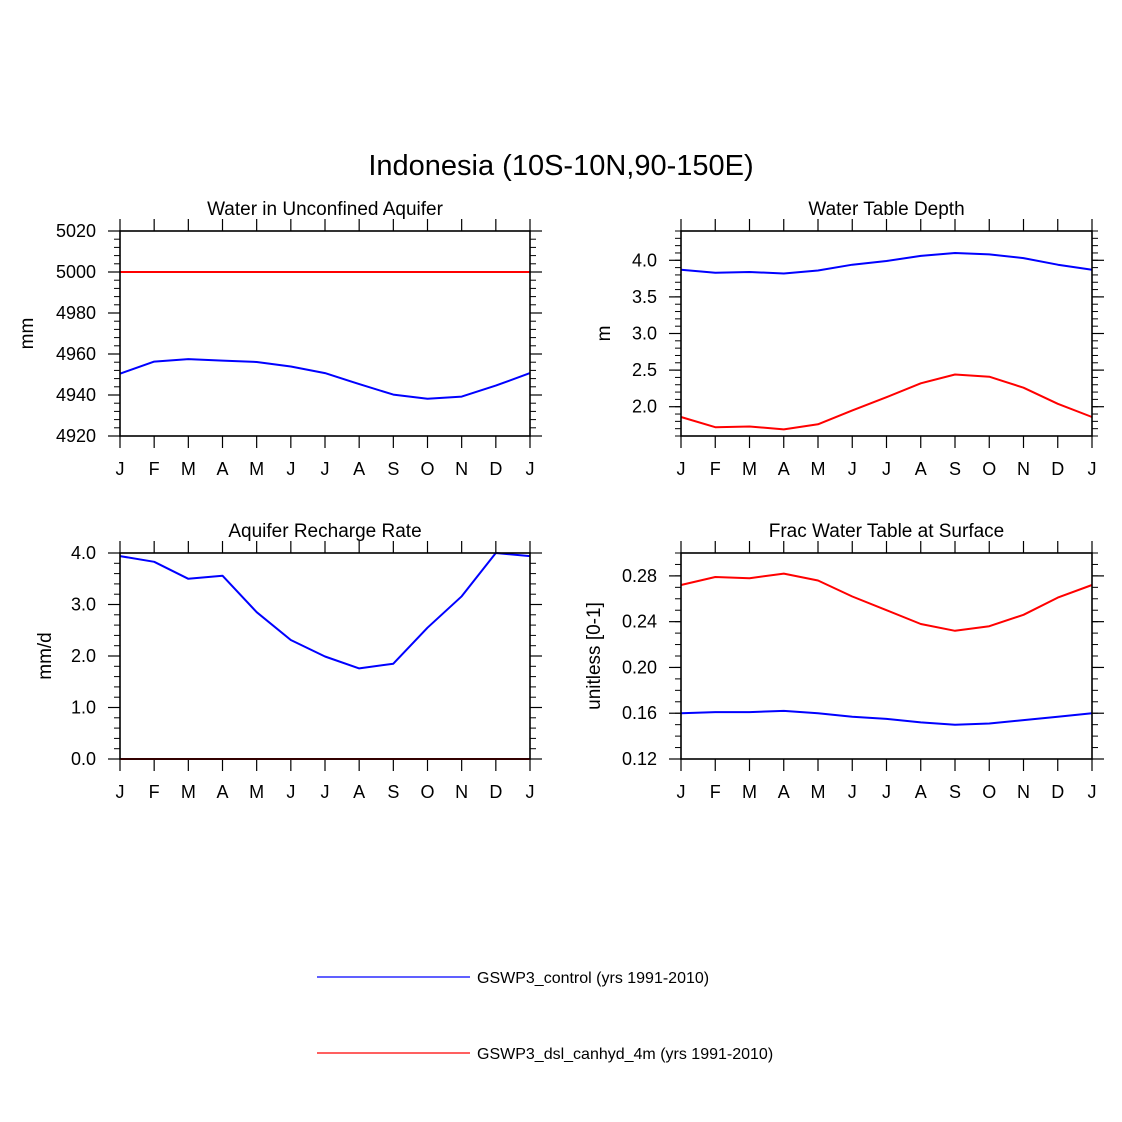 Image resolution: width=1122 pixels, height=1122 pixels. I want to click on y-tick-label: 3.5, so click(644, 297).